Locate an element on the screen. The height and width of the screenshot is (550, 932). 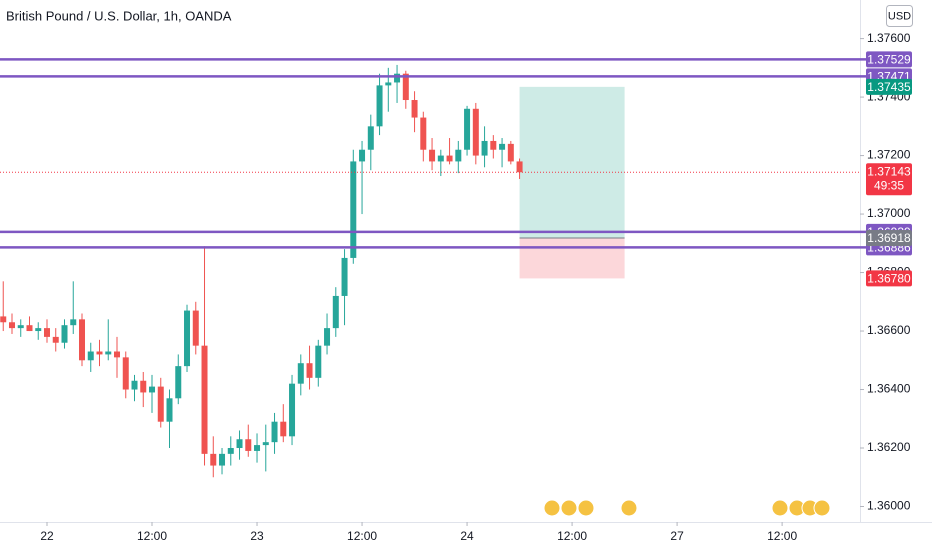
y-tick-label: 1.36400 is located at coordinates (889, 389).